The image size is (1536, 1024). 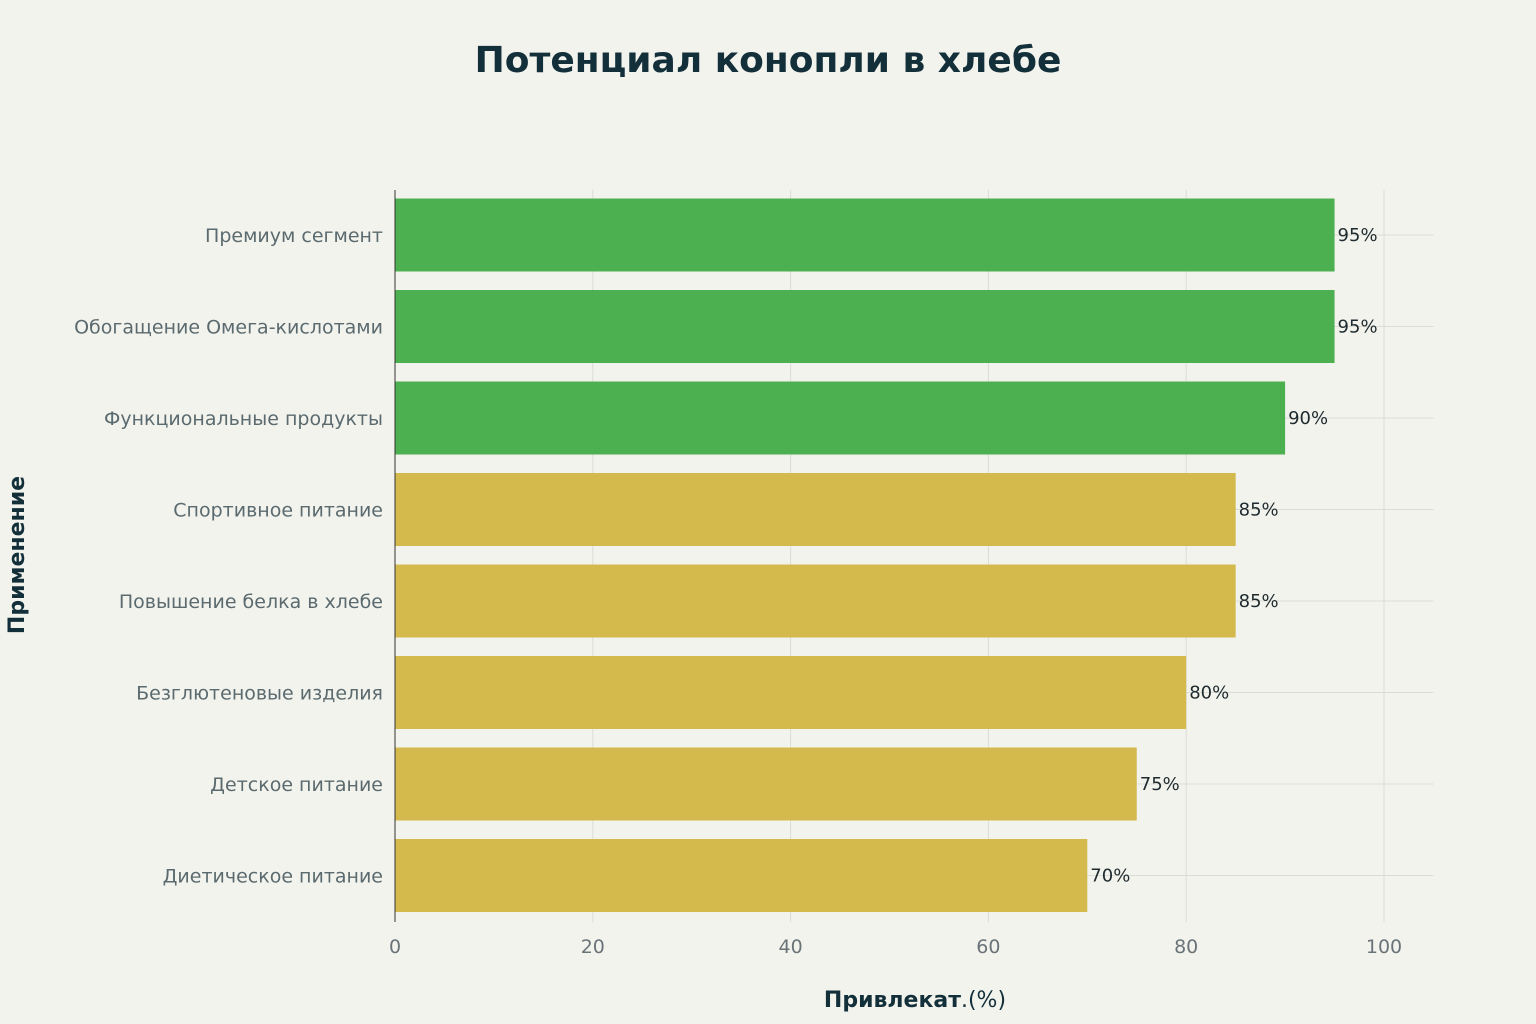 What do you see at coordinates (915, 1000) in the screenshot?
I see `x-axis-title: Привлекат.(%)` at bounding box center [915, 1000].